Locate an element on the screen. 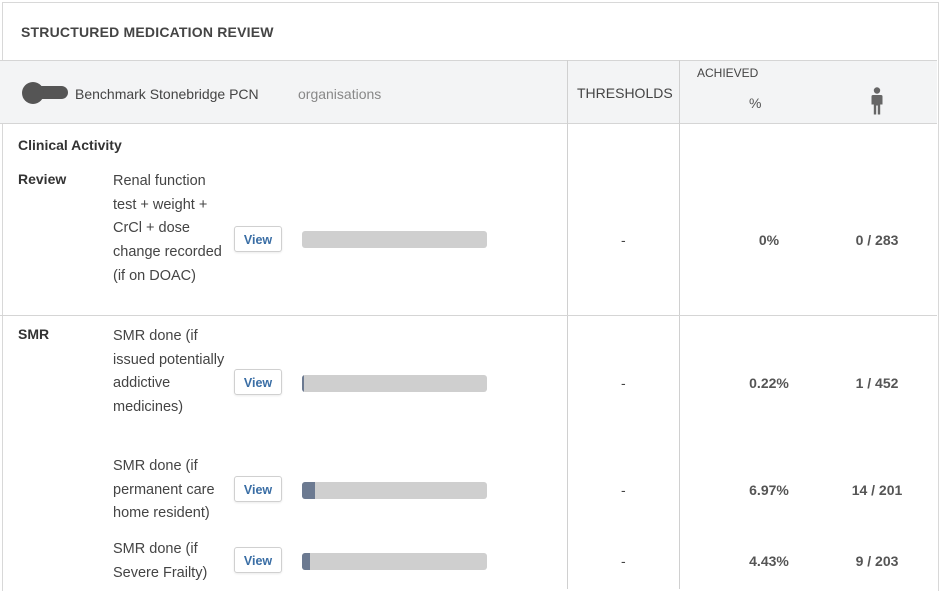 The height and width of the screenshot is (593, 941). percent-value: 6.97% is located at coordinates (769, 490).